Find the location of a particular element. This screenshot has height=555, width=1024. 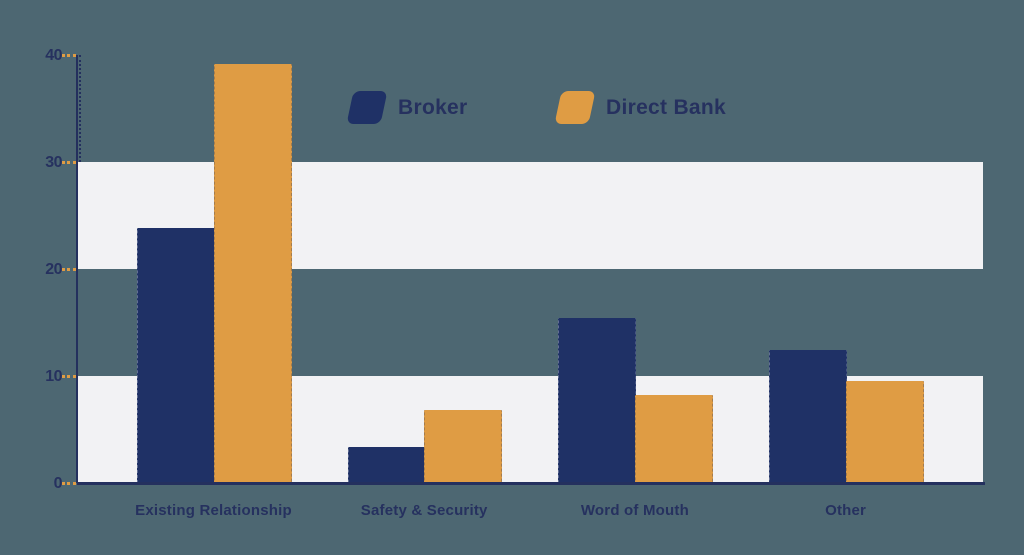

y-axis-label: 0 is located at coordinates (58, 483).